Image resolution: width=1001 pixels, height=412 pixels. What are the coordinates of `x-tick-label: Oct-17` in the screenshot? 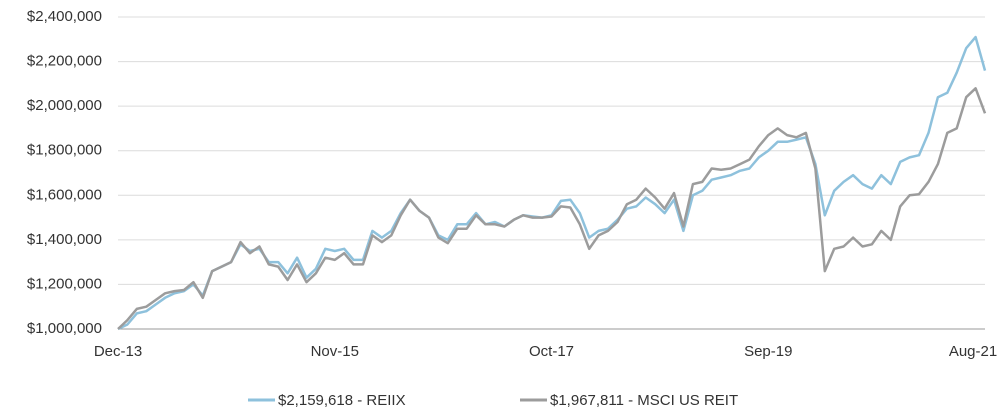 It's located at (551, 351).